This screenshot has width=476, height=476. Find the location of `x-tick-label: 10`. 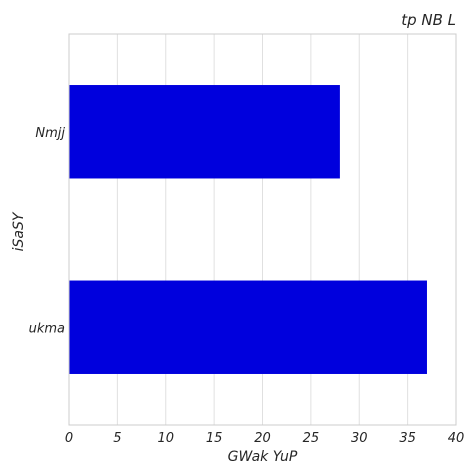

x-tick-label: 10 is located at coordinates (165, 438).